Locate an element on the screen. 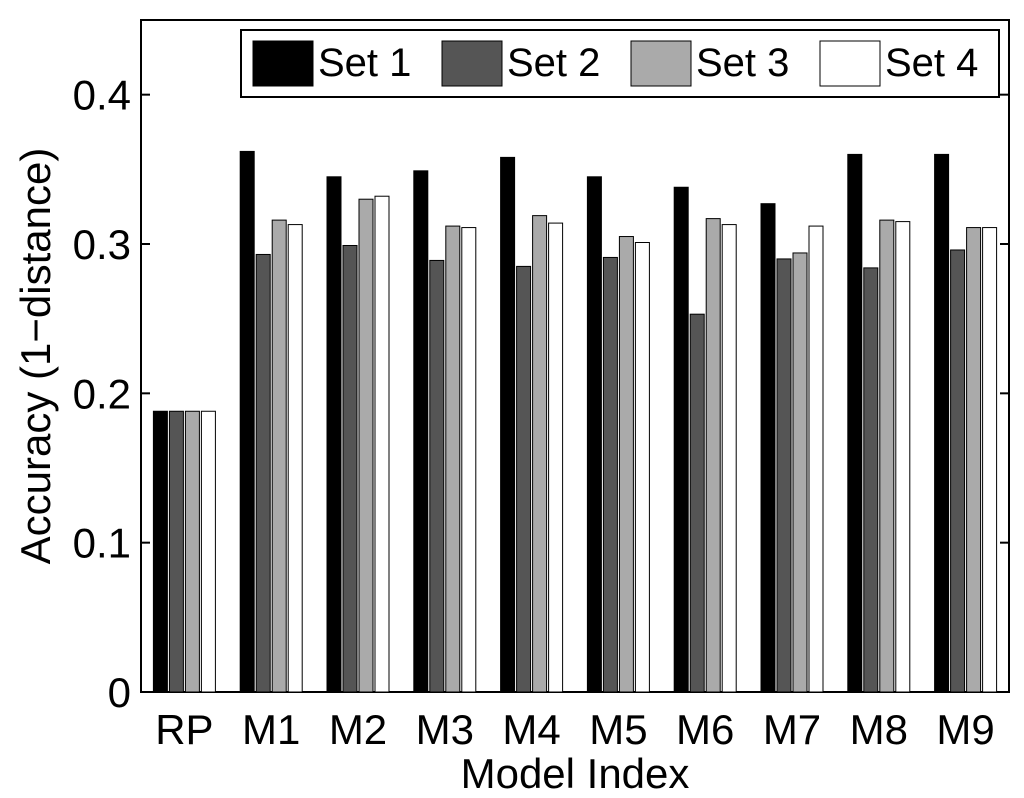 This screenshot has height=798, width=1024. legend-label: Set 2 is located at coordinates (553, 63).